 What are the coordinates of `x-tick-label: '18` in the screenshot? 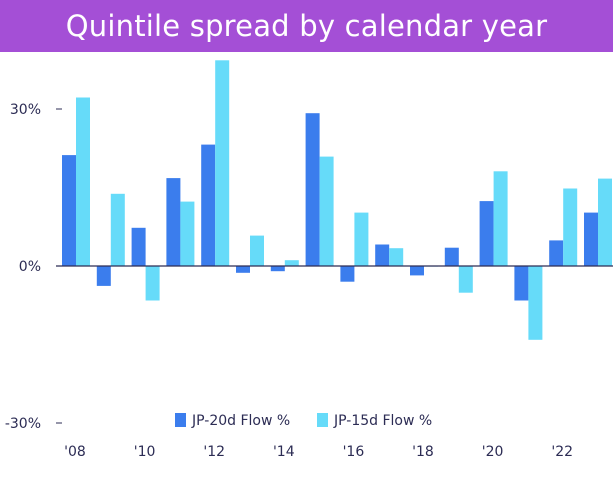 It's located at (423, 452).